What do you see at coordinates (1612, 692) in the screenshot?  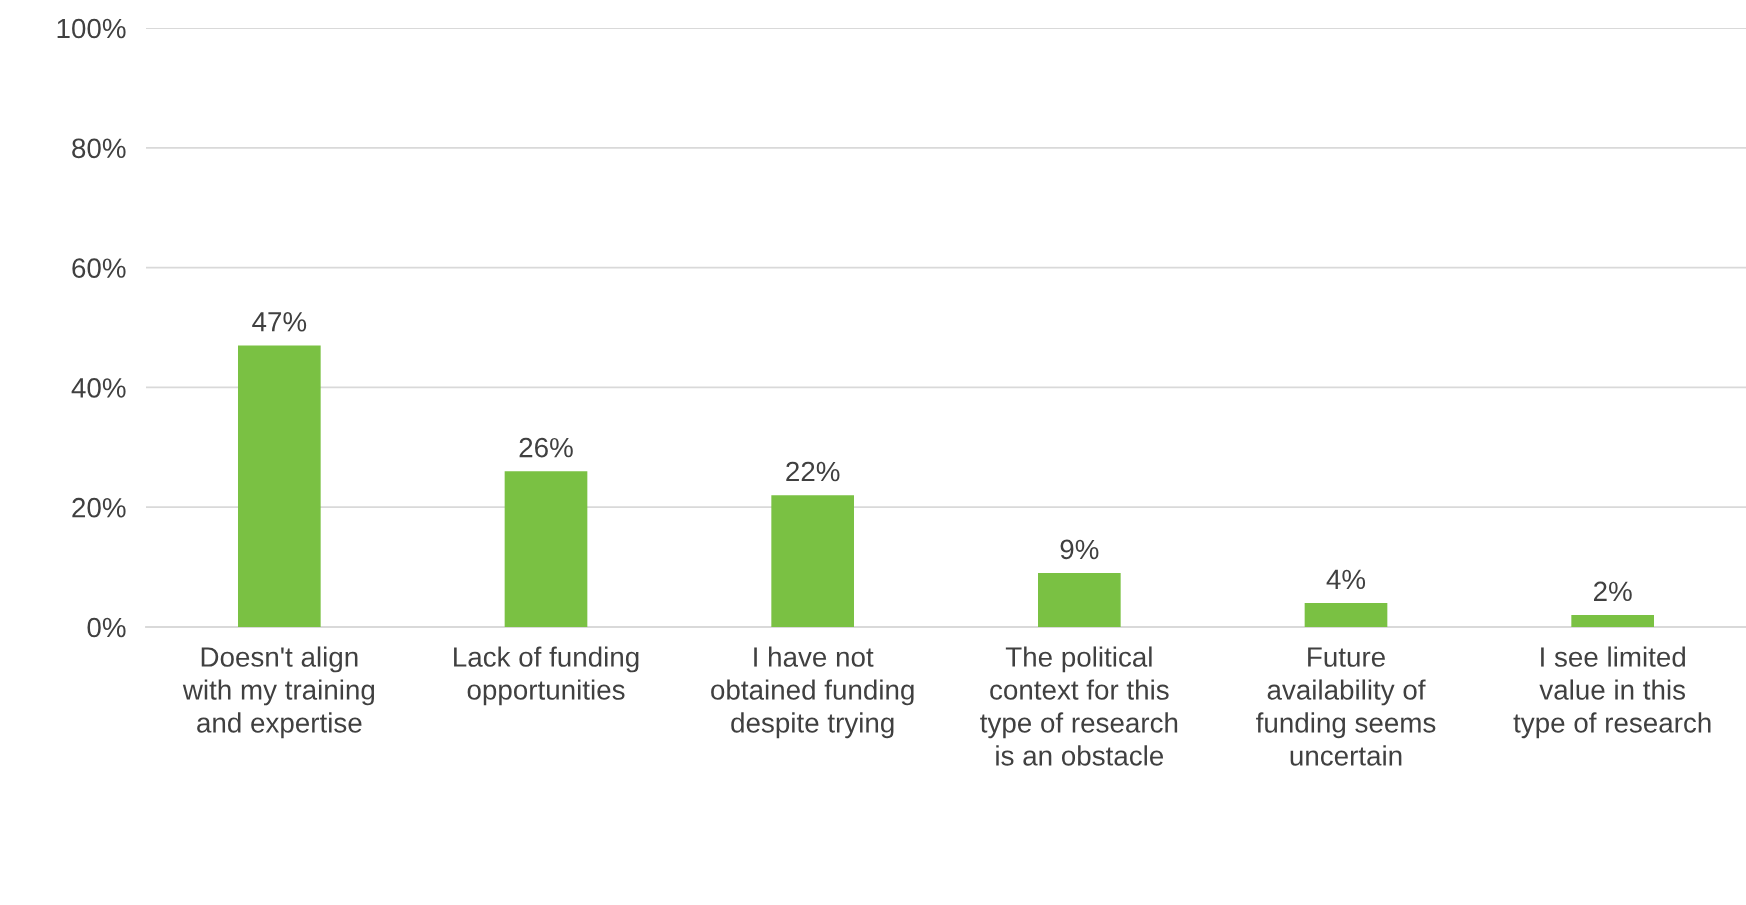 I see `x-tick-label: I see limited value in this type of research` at bounding box center [1612, 692].